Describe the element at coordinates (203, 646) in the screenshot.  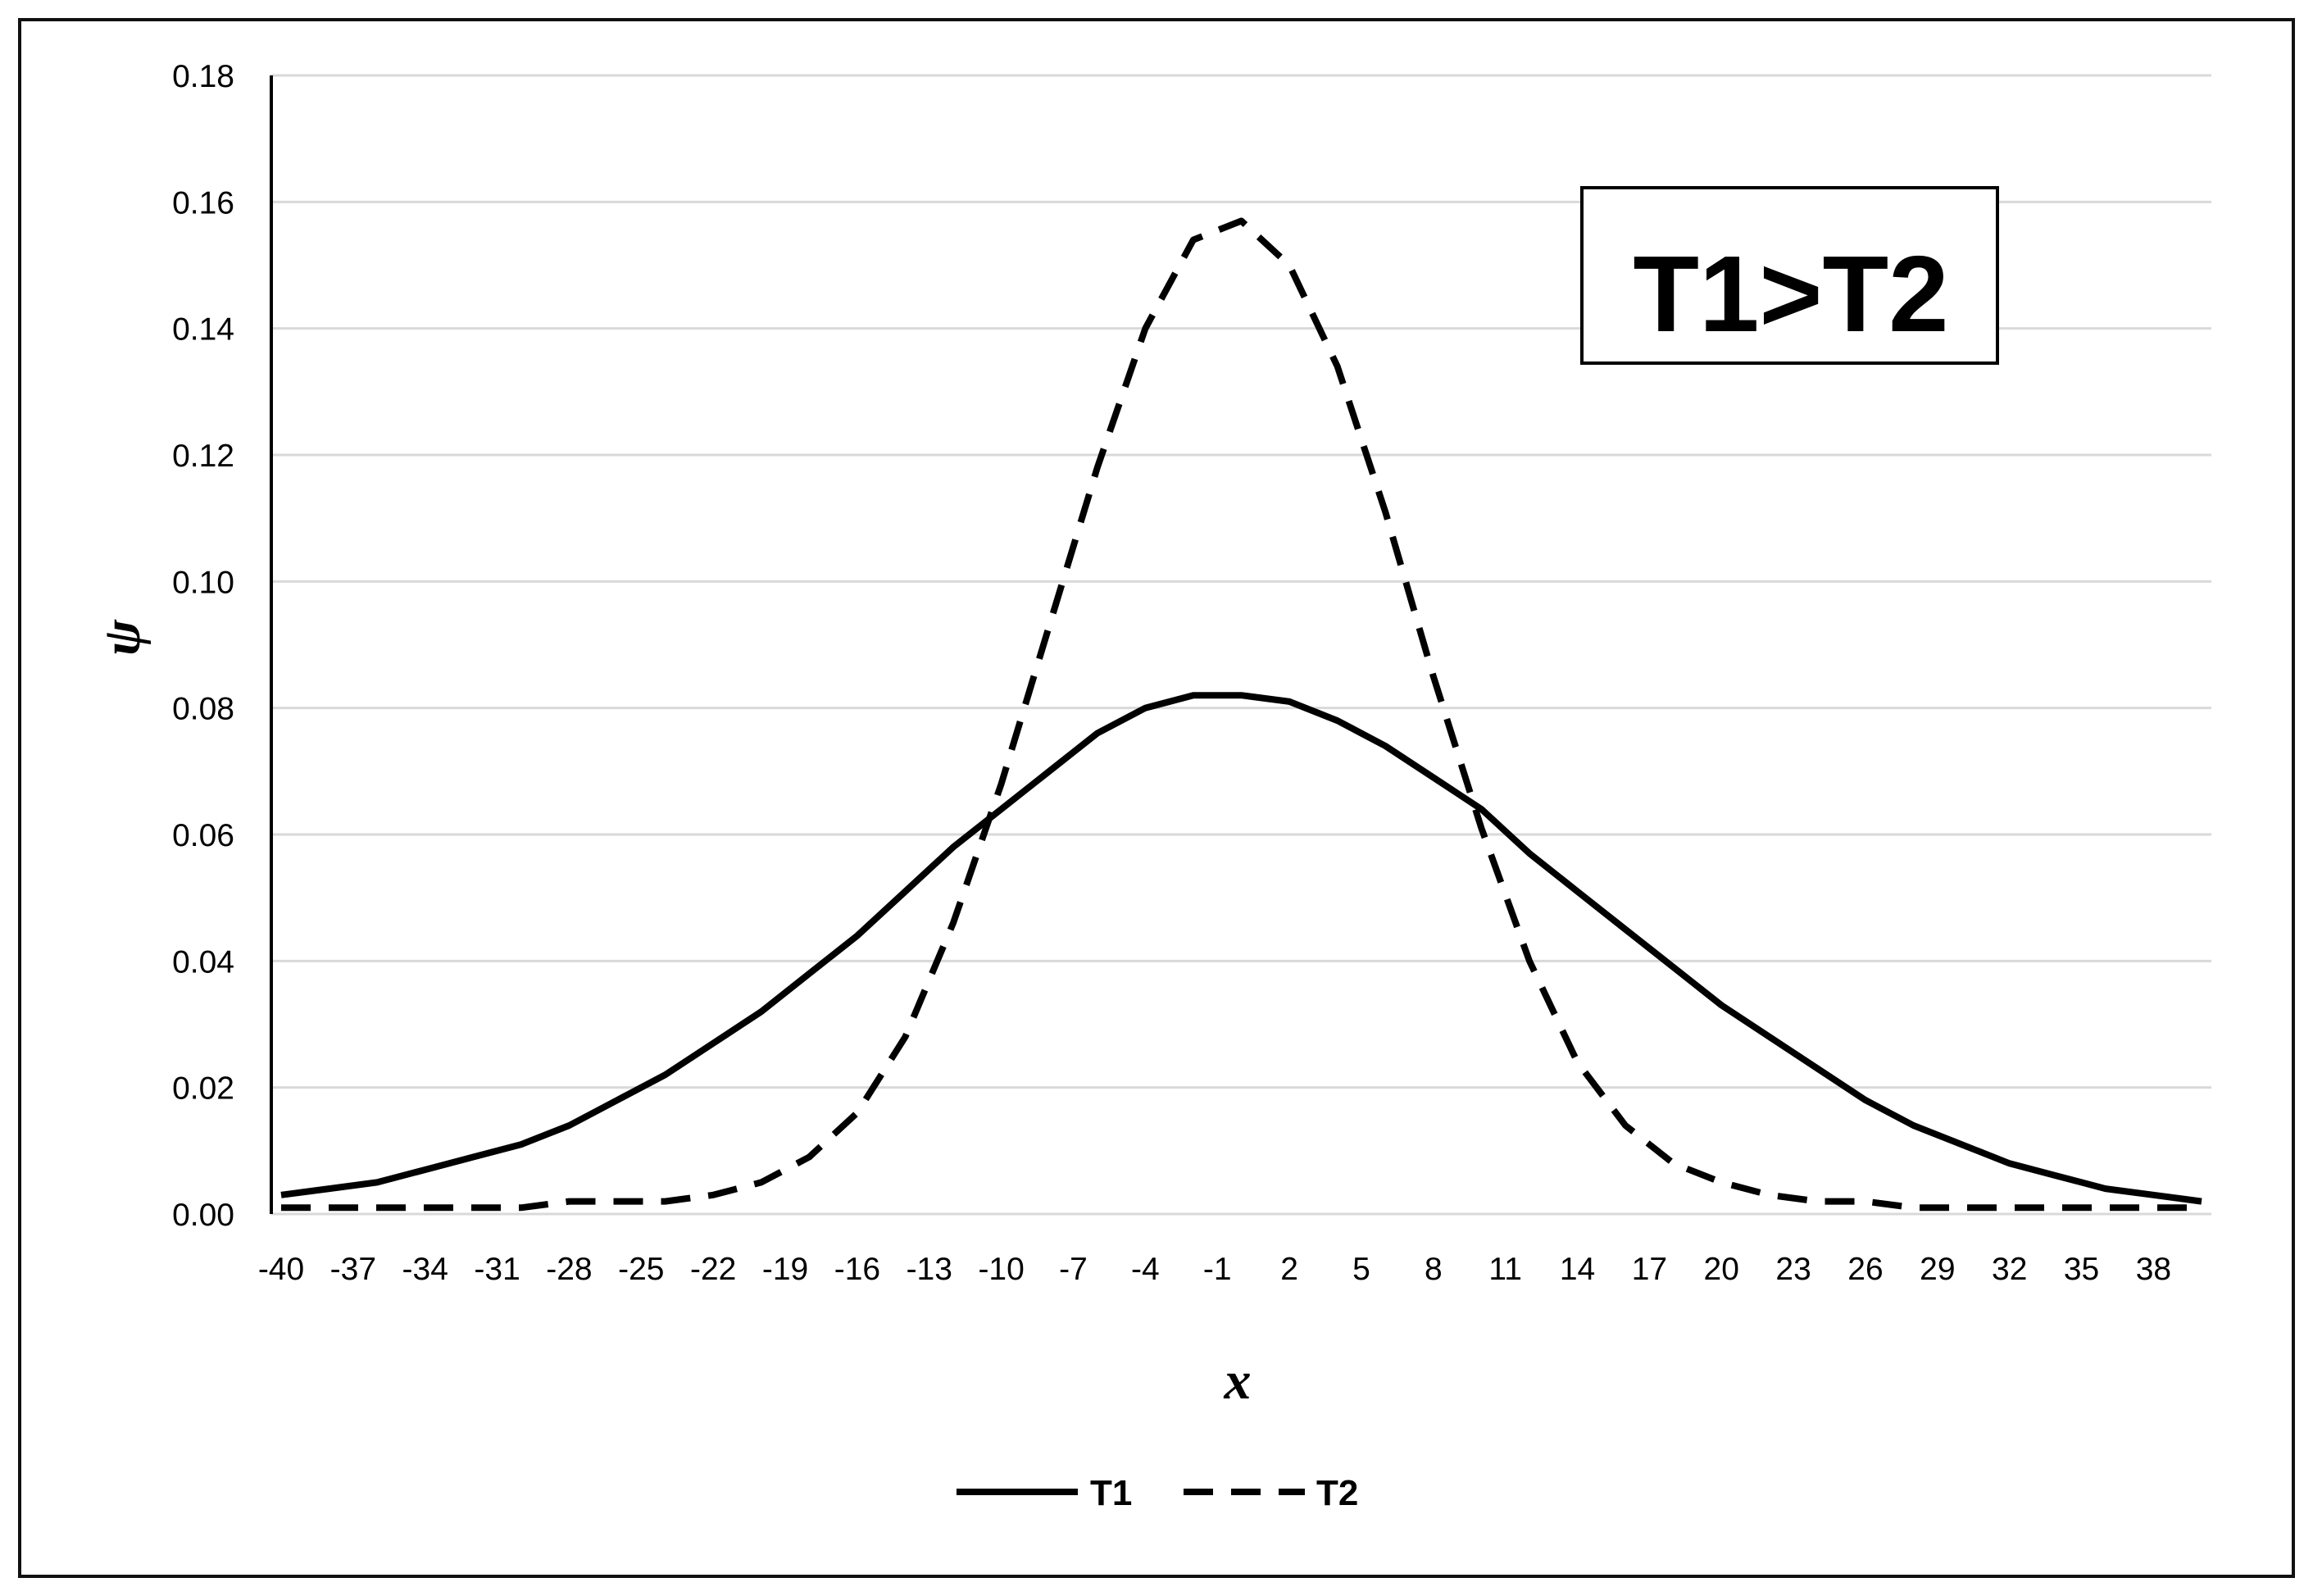
I see `y-axis-ticks: 0.00 0.02 0.04 0.06 0.08 0.10 0.12 0.14 0.16 0.18` at that location.